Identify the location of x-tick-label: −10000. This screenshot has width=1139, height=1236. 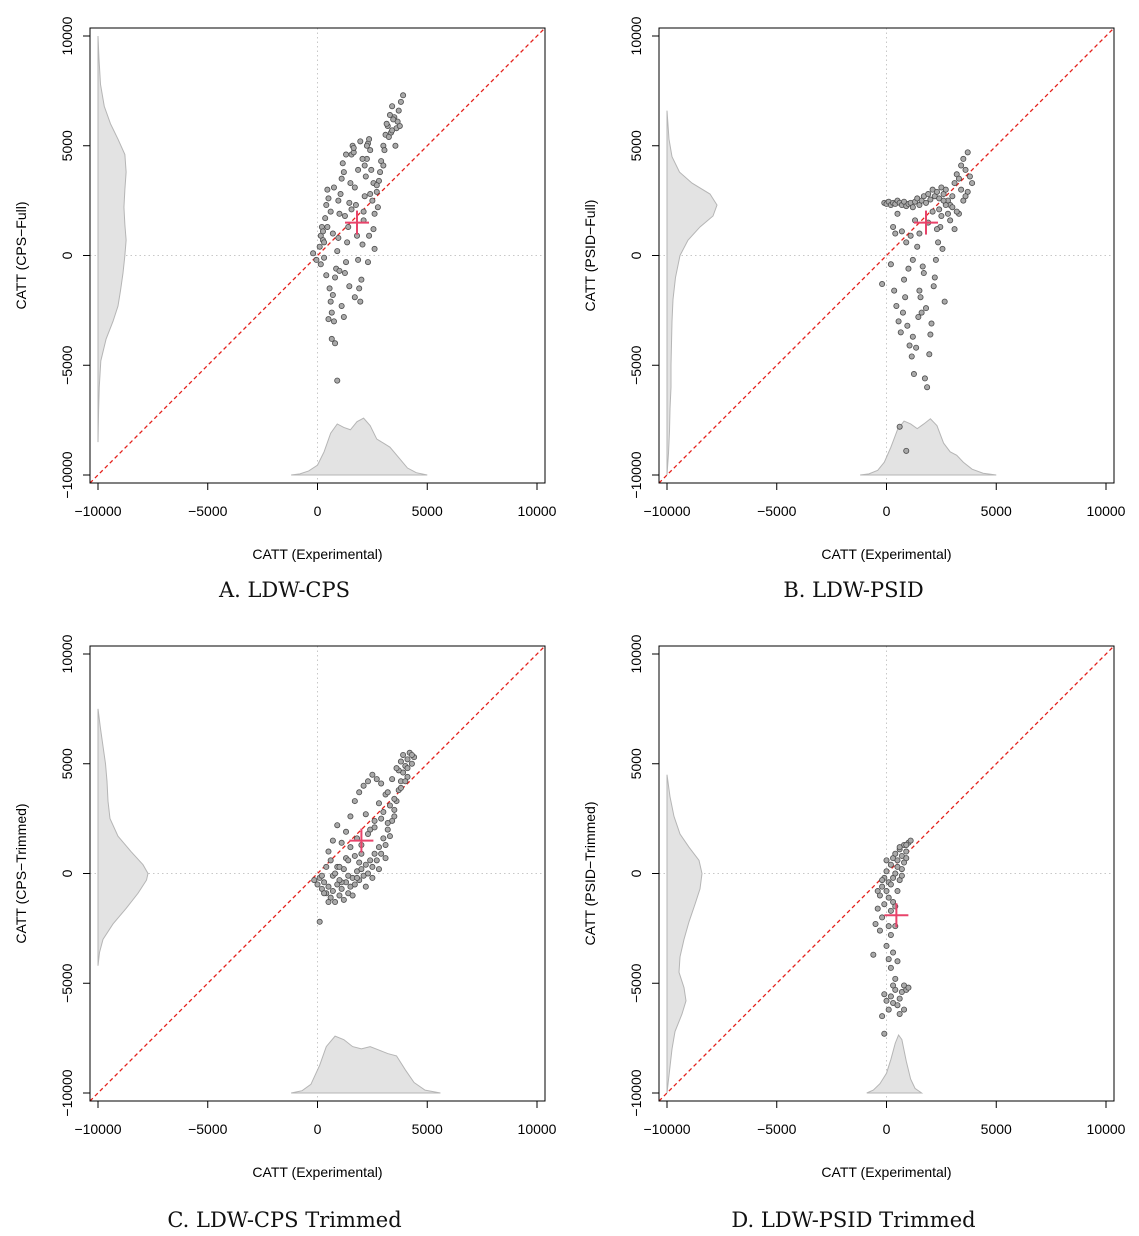
(97, 511).